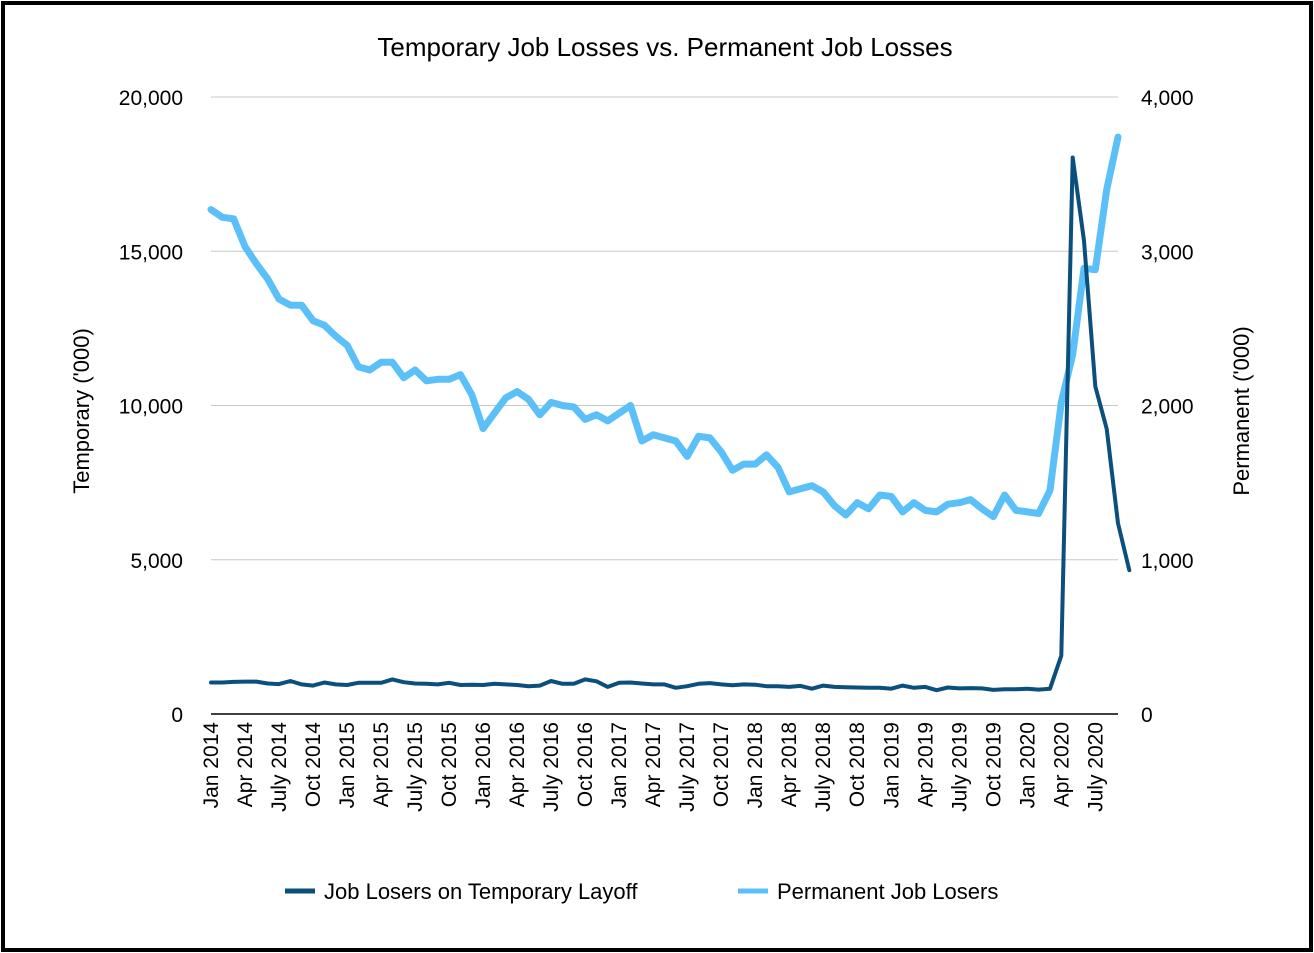 The width and height of the screenshot is (1314, 953). Describe the element at coordinates (449, 764) in the screenshot. I see `x-tick-label: Oct 2015` at that location.